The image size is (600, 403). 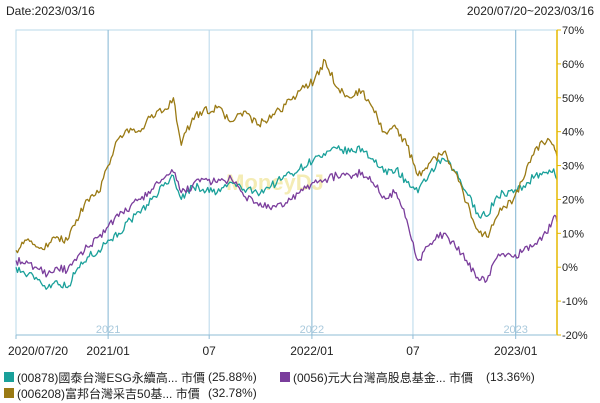 I want to click on watermark: MoneyDJ, so click(x=275, y=182).